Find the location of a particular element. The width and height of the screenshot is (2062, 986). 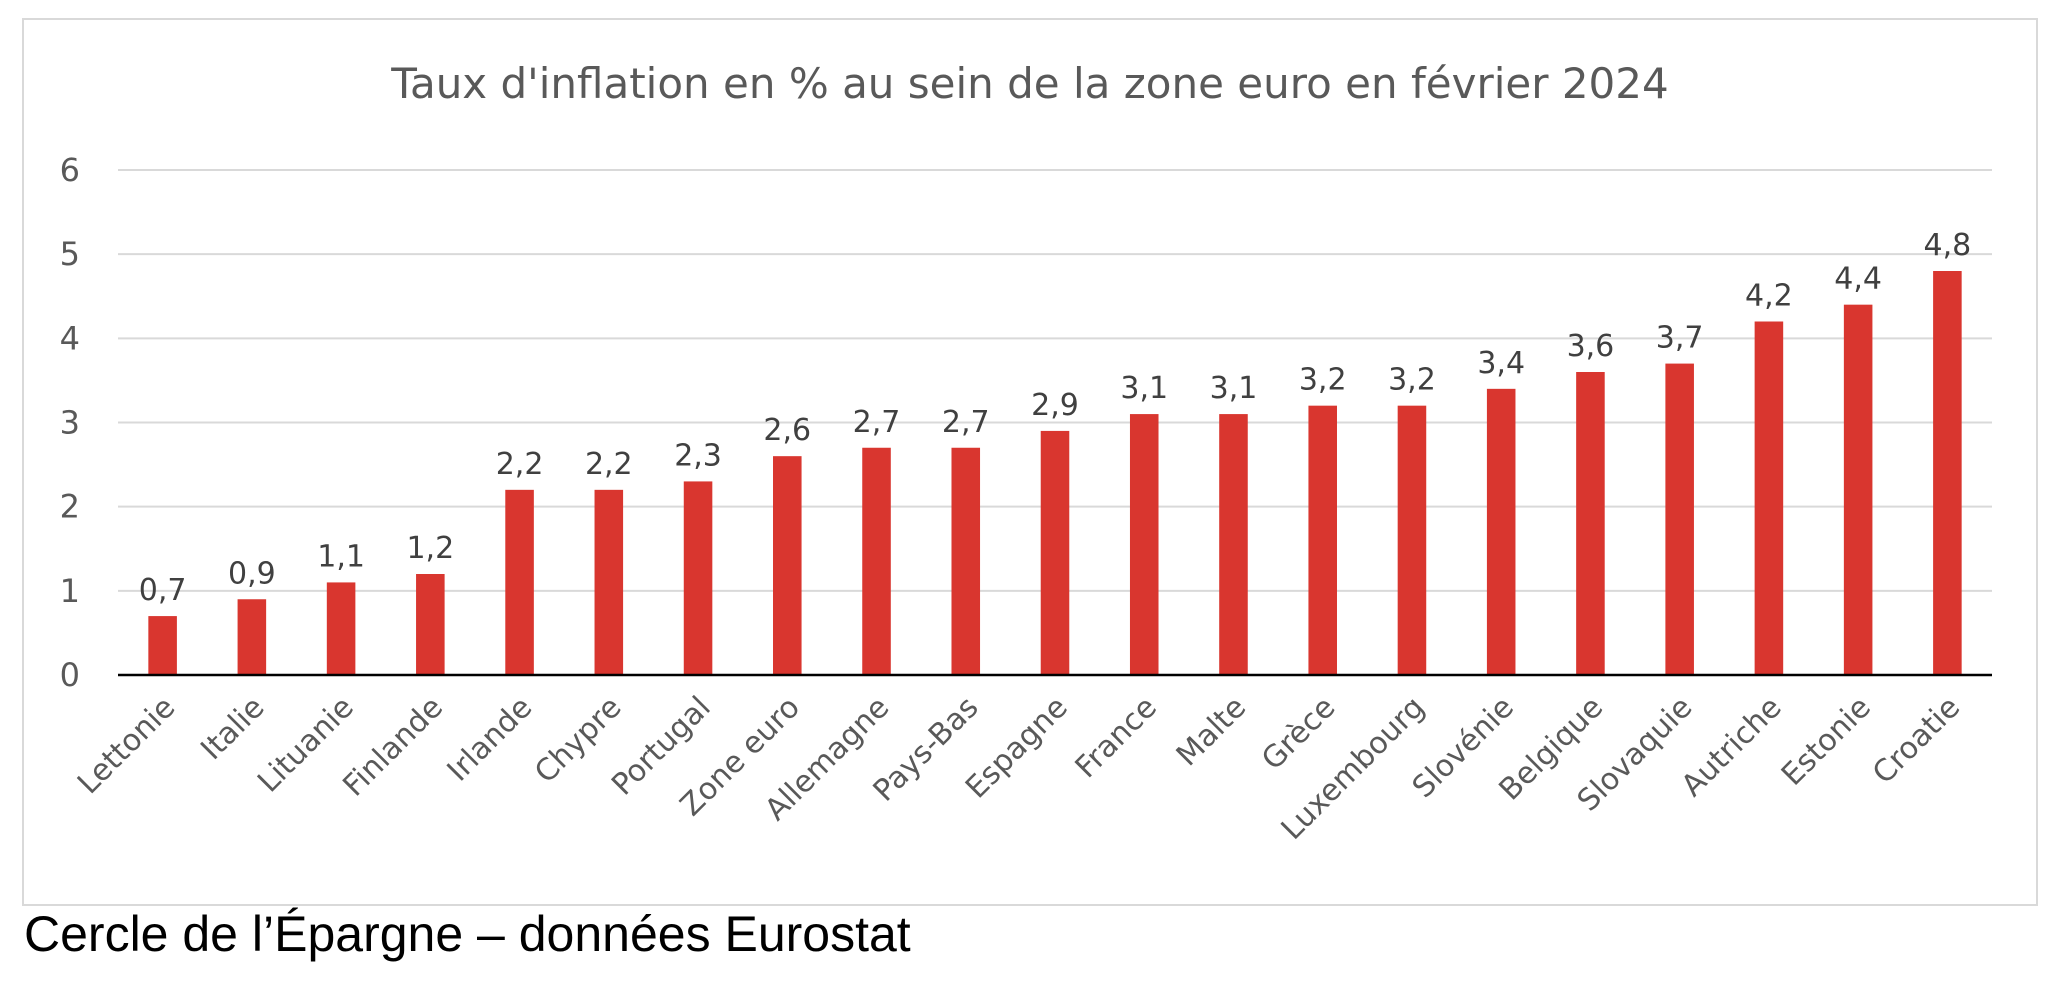

y-tick-label: 0 is located at coordinates (70, 675).